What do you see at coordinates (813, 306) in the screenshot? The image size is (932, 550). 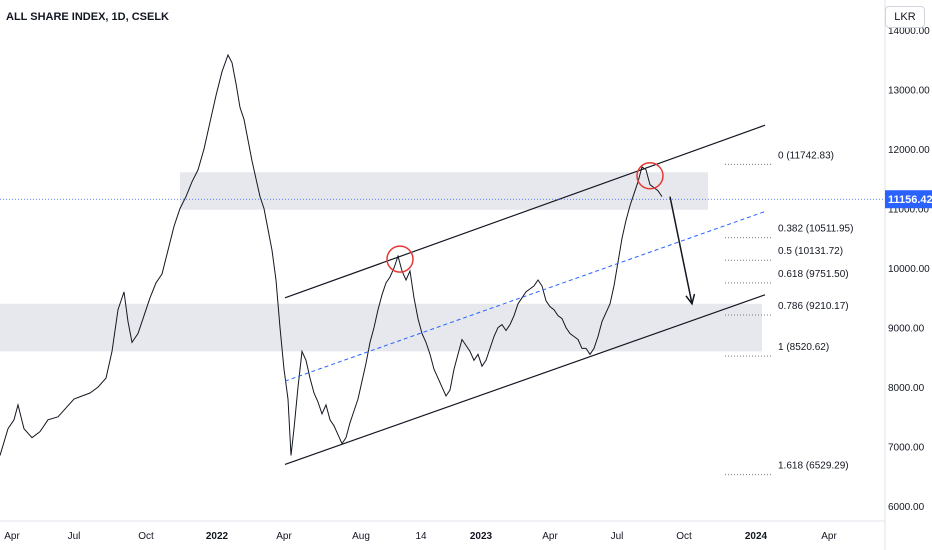 I see `fib-label-4: 0.786 (9210.17)` at bounding box center [813, 306].